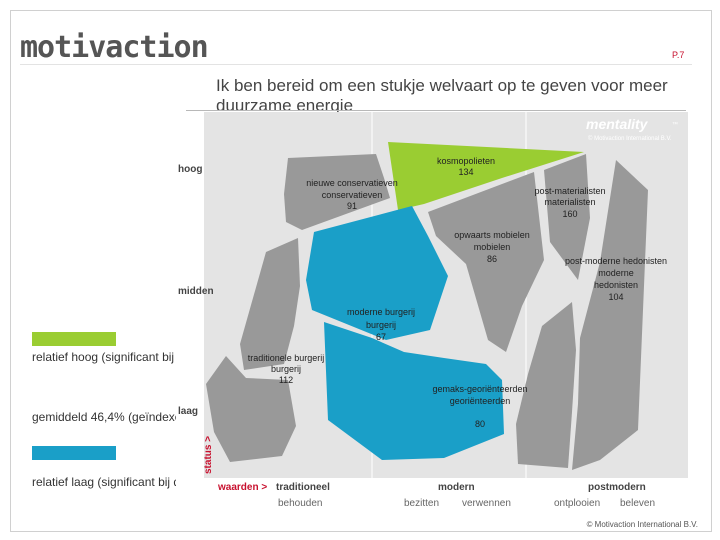  Describe the element at coordinates (352, 195) in the screenshot. I see `svg-text: conservatieven` at that location.